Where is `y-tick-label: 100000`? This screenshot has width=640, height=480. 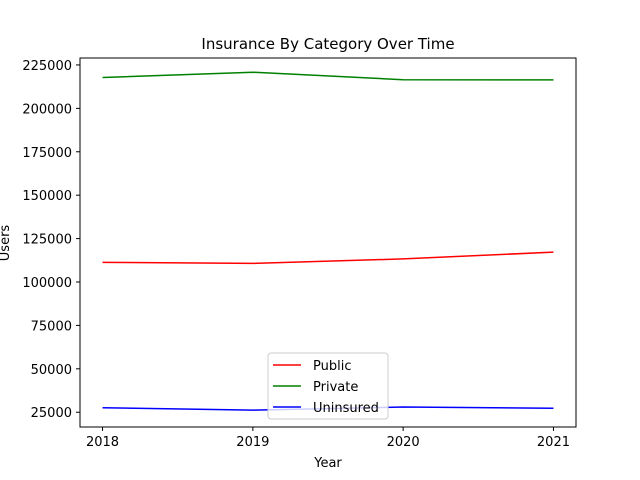
y-tick-label: 100000 is located at coordinates (47, 283).